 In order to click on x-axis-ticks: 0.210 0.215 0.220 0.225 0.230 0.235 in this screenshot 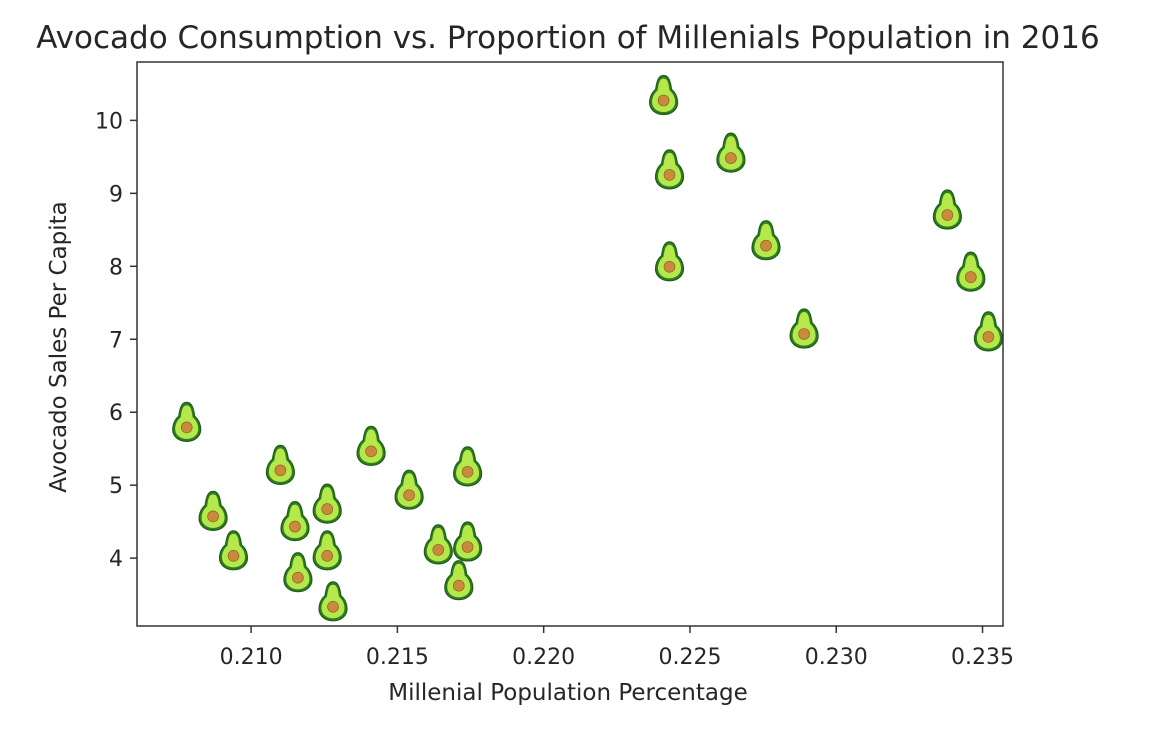, I will do `click(617, 648)`.